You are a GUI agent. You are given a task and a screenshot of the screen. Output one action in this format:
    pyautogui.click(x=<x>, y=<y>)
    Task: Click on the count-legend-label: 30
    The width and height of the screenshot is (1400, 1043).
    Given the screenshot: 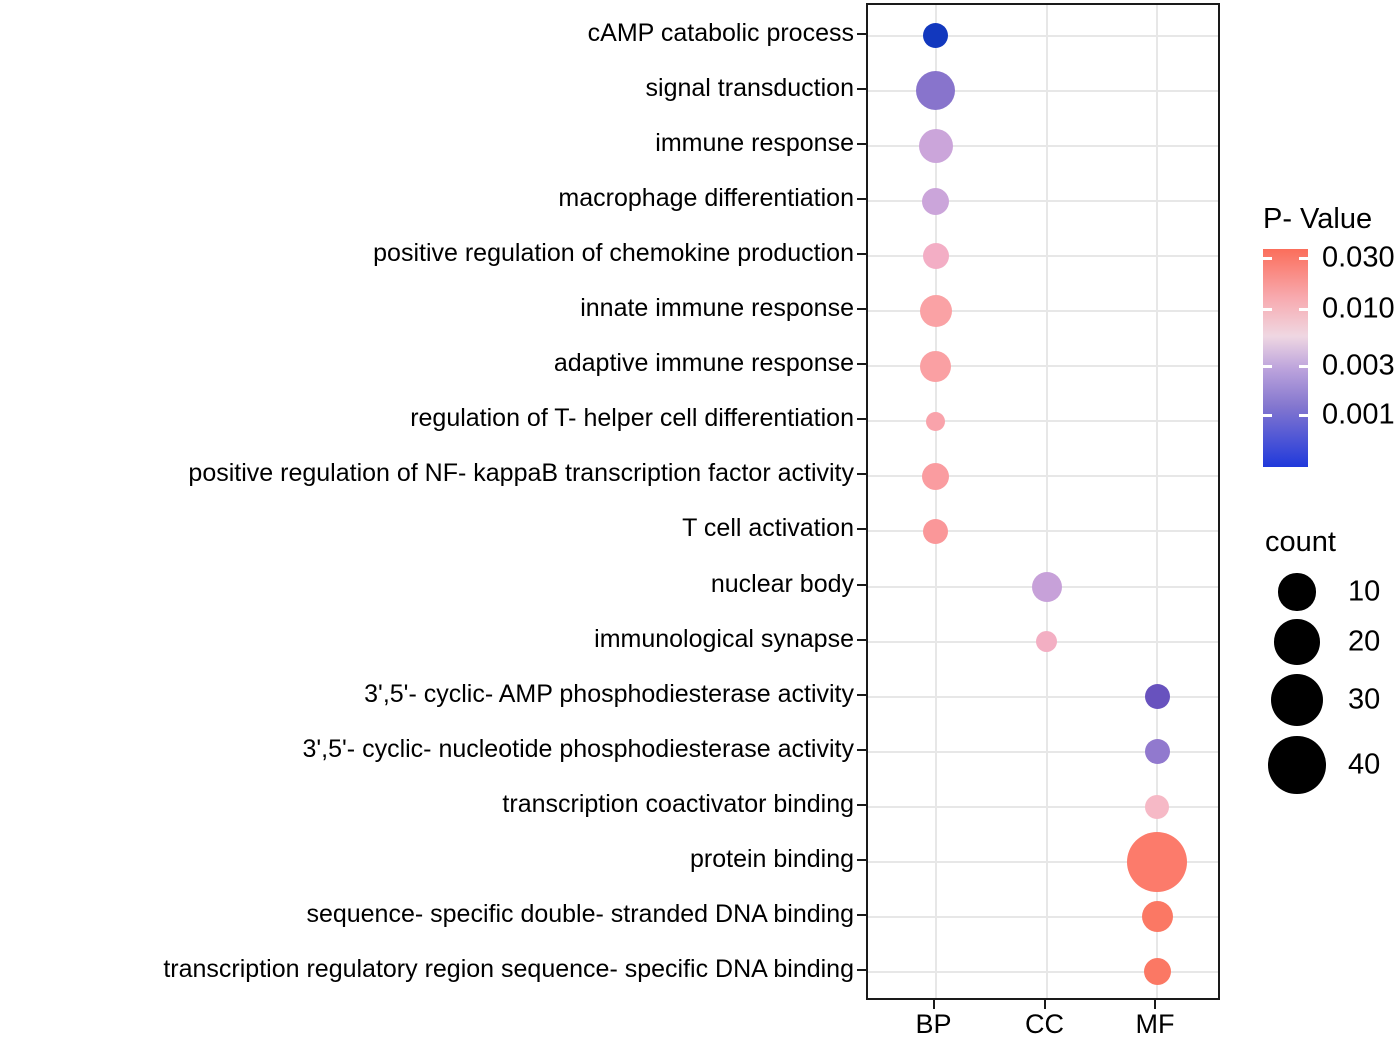 What is the action you would take?
    pyautogui.click(x=1364, y=699)
    